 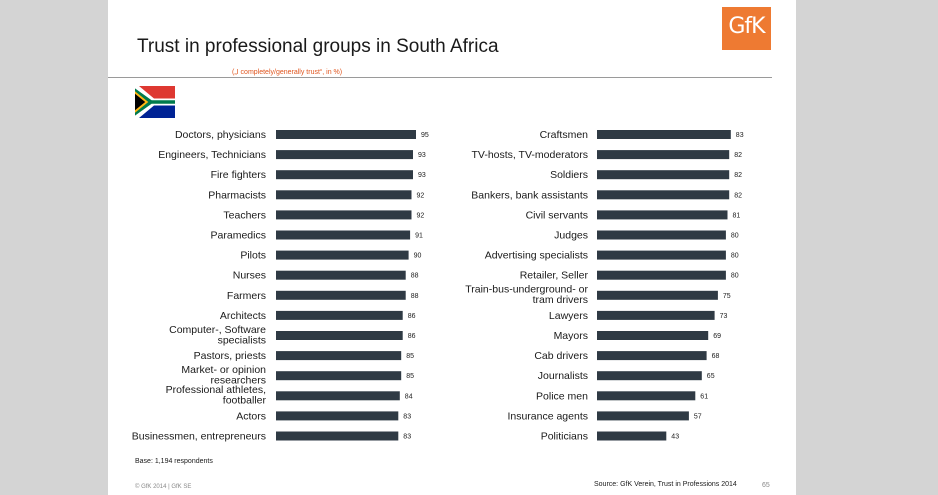 What do you see at coordinates (740, 135) in the screenshot?
I see `right-value-label: 83` at bounding box center [740, 135].